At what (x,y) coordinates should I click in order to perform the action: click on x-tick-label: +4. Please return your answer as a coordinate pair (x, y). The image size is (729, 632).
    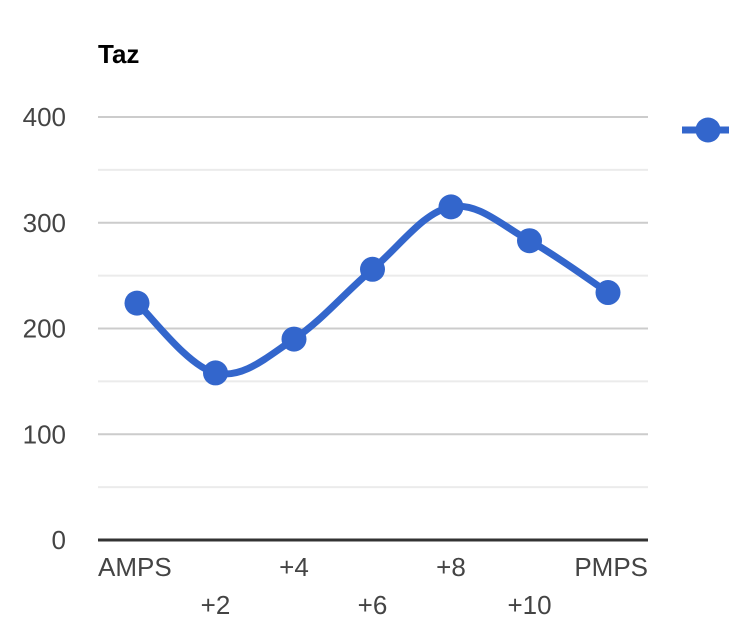
    Looking at the image, I should click on (294, 567).